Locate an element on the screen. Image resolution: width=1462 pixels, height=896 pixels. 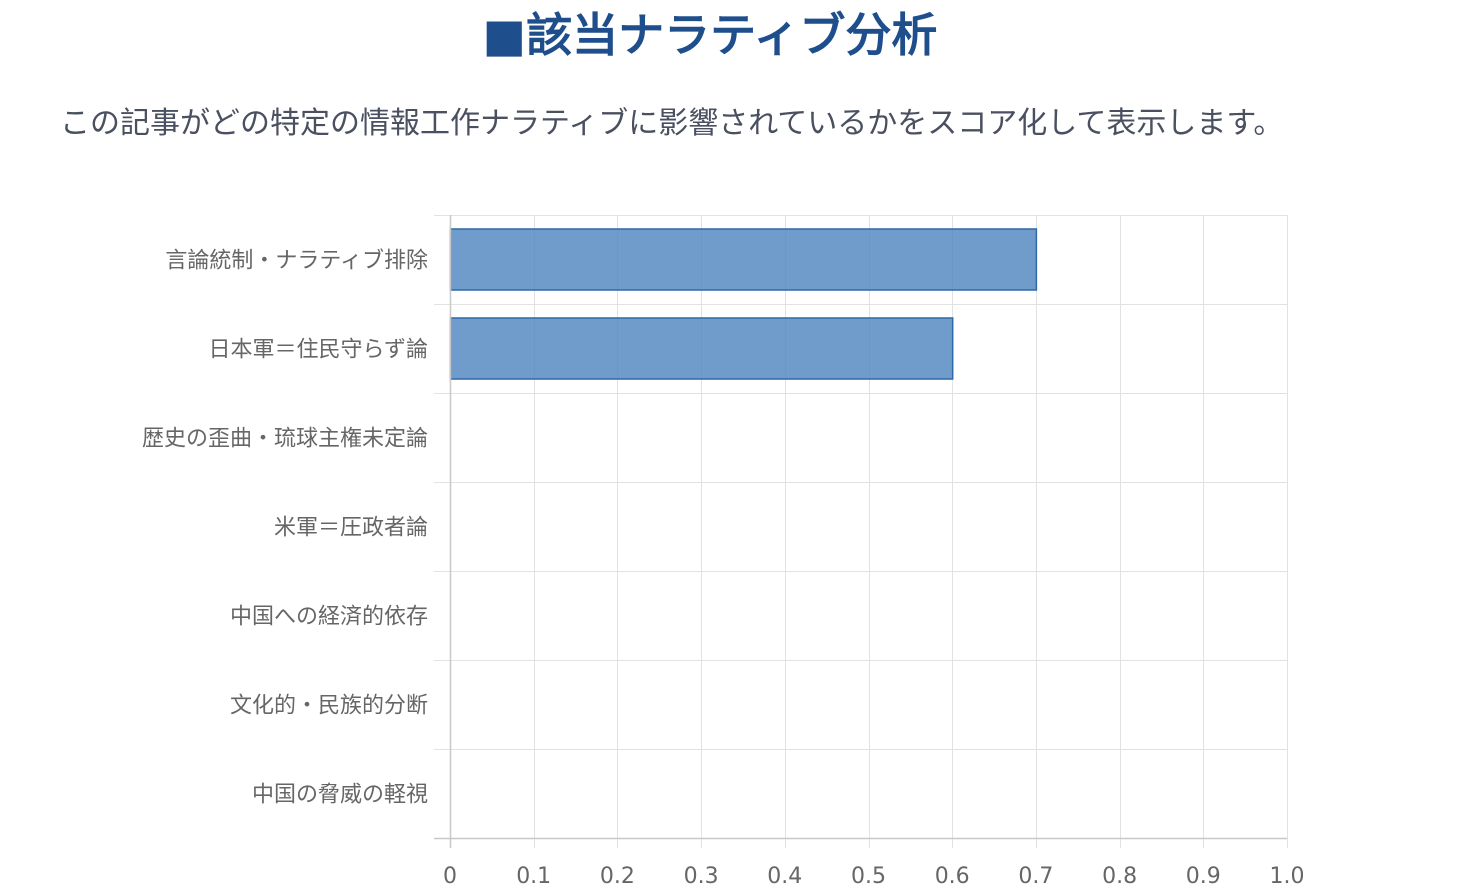
y-category-label: 文化的・民族的分断 is located at coordinates (329, 706).